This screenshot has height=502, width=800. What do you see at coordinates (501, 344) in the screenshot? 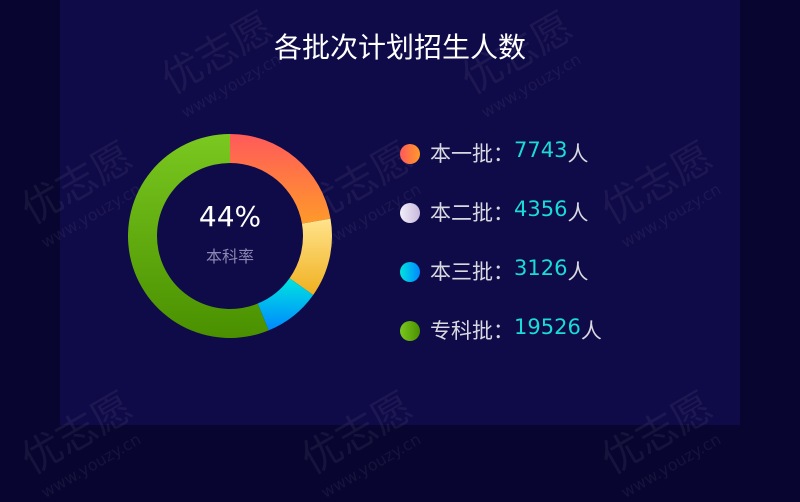
I see `legend-item: 专科批： 19526 人` at bounding box center [501, 344].